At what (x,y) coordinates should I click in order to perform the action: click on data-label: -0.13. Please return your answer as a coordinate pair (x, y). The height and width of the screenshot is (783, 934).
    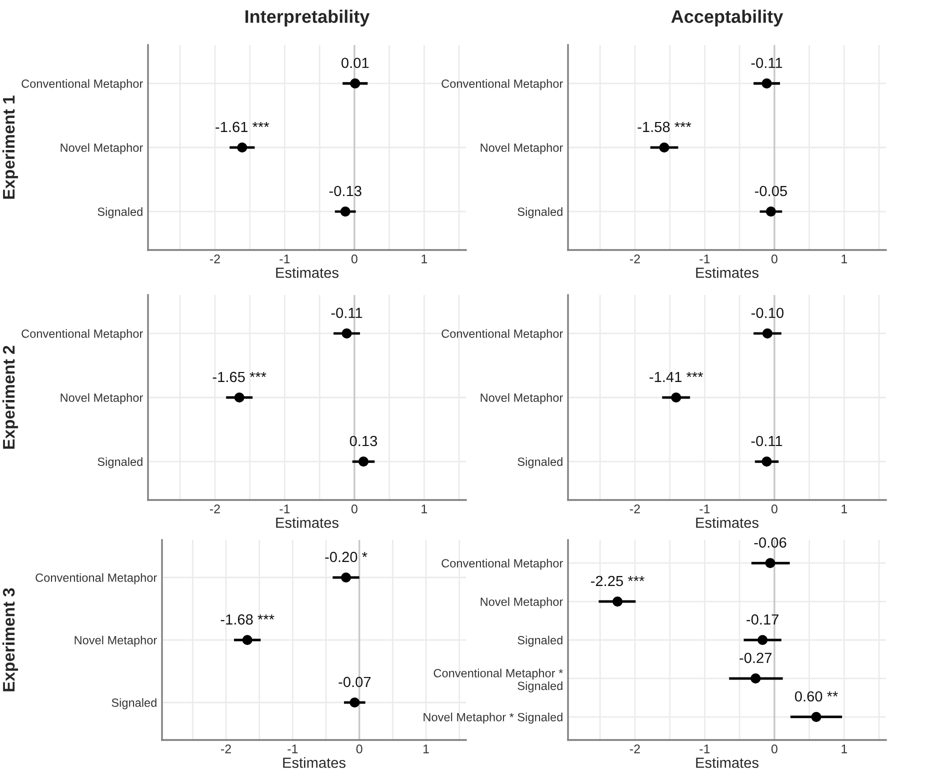
    Looking at the image, I should click on (345, 191).